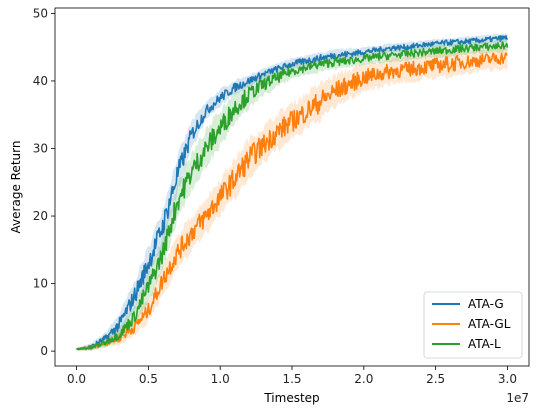  I want to click on x-axis-ticks: 0.0 0.5 1.0 1.5 2.0 2.5 3.0, so click(292, 376).